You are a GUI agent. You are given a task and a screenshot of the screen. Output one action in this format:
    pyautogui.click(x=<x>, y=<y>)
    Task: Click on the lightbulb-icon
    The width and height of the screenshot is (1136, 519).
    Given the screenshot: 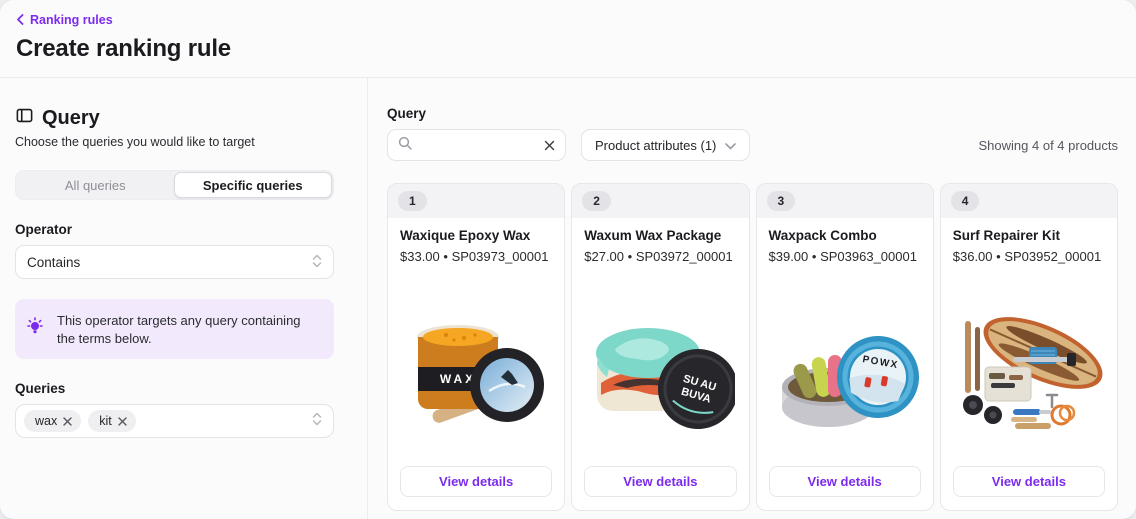 What is the action you would take?
    pyautogui.click(x=35, y=325)
    